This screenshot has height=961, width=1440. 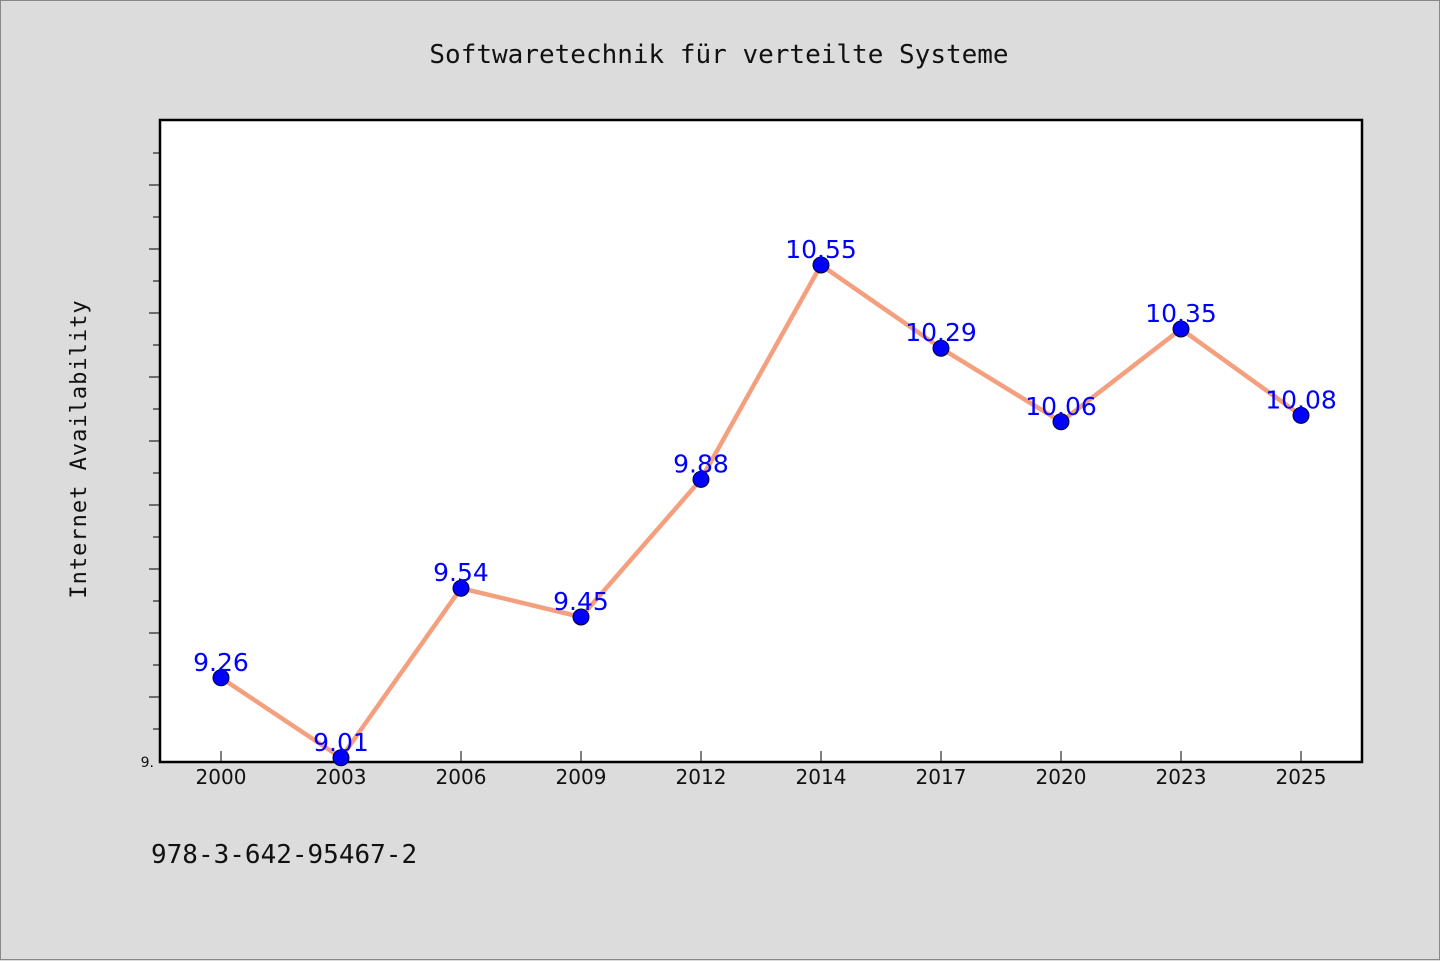 What do you see at coordinates (1061, 777) in the screenshot?
I see `x-tick-label: 2020` at bounding box center [1061, 777].